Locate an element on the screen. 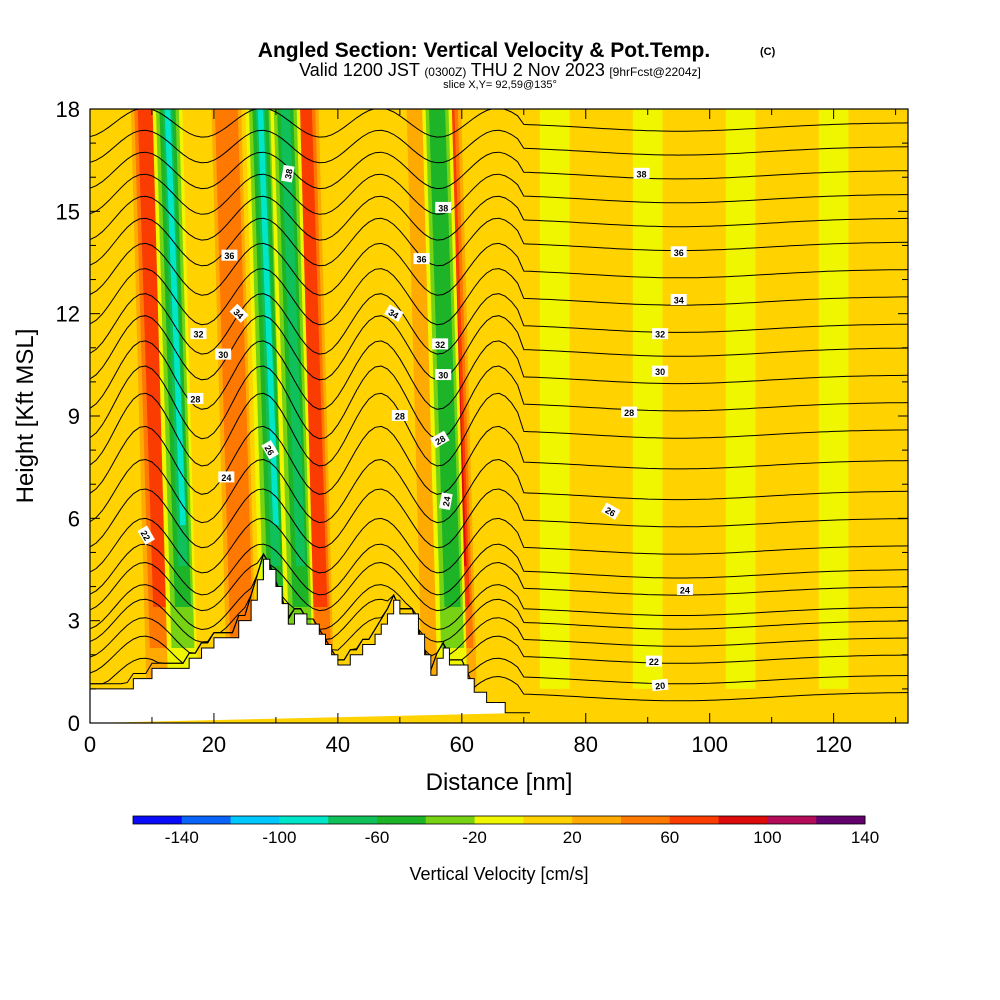 The height and width of the screenshot is (1000, 1000). colorbar-tick-label-6: 100 is located at coordinates (767, 837).